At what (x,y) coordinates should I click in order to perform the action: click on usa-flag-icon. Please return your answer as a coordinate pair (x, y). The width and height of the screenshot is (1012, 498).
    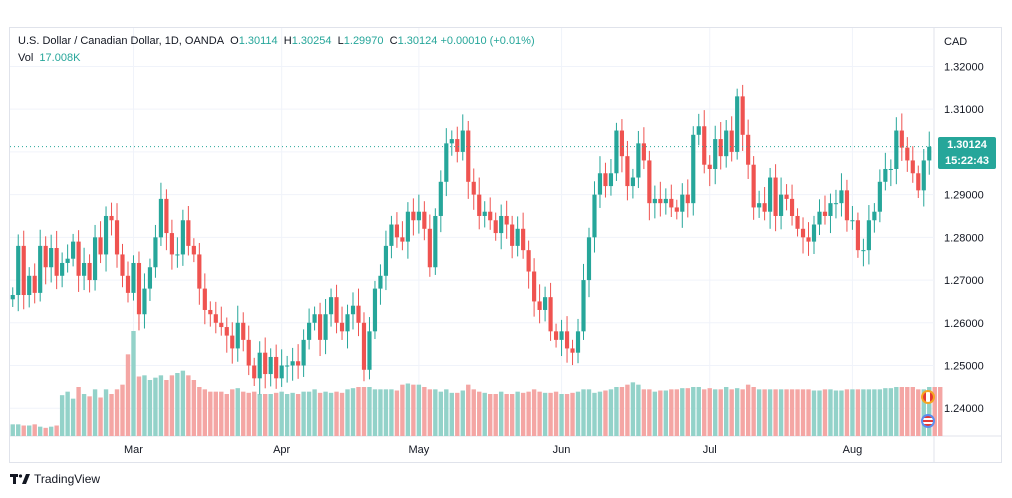
    Looking at the image, I should click on (928, 421).